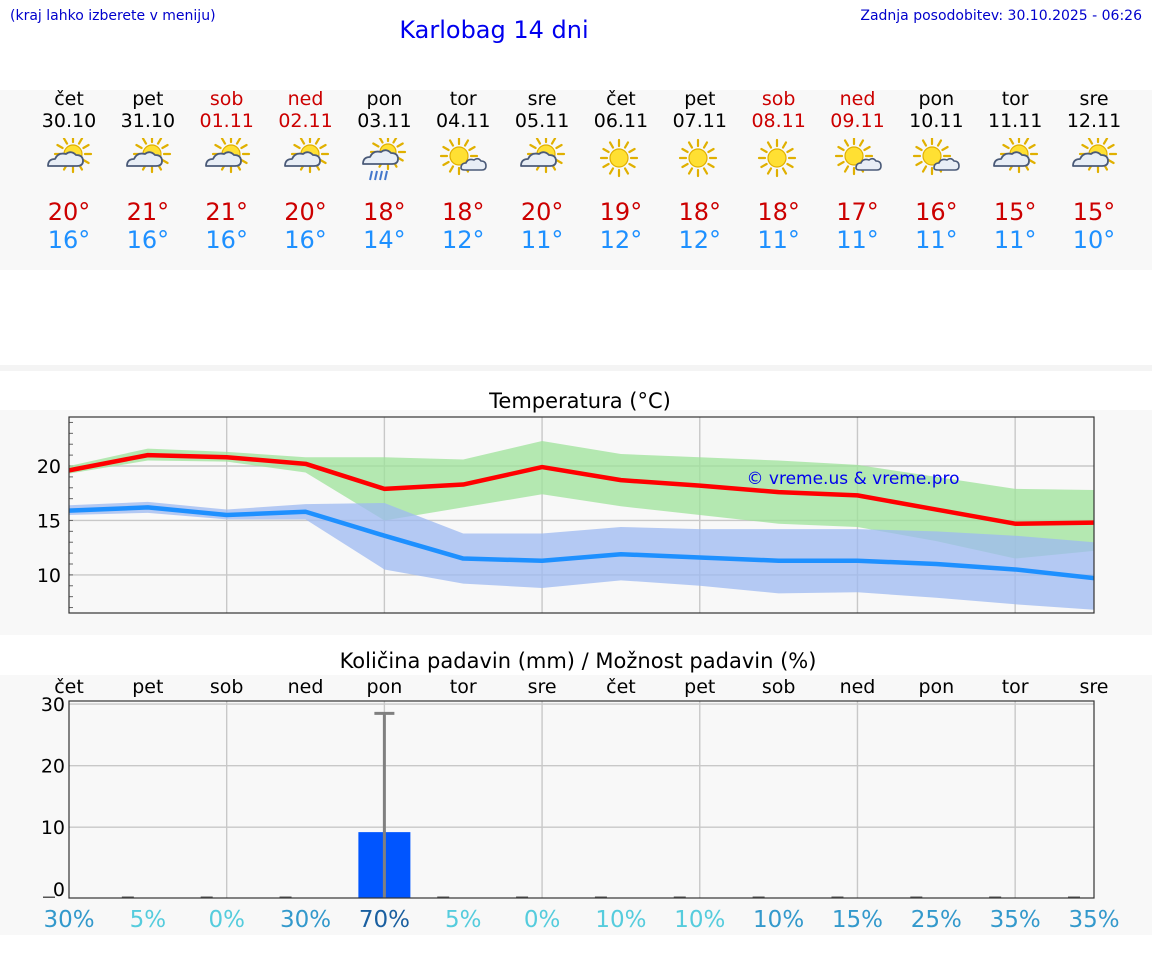 Image resolution: width=1152 pixels, height=975 pixels. Describe the element at coordinates (494, 30) in the screenshot. I see `page-title: Karlobag 14 dni` at that location.